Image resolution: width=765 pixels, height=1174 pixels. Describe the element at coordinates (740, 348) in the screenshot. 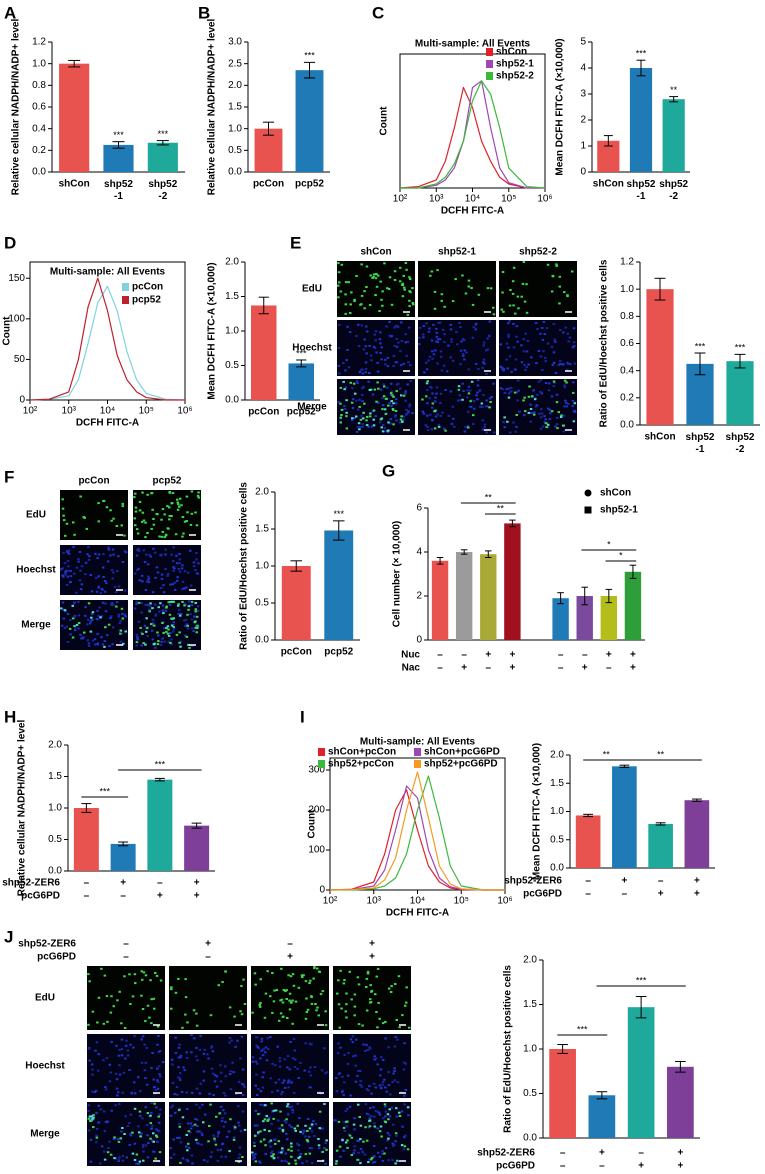

I see `significance-label: ***` at that location.